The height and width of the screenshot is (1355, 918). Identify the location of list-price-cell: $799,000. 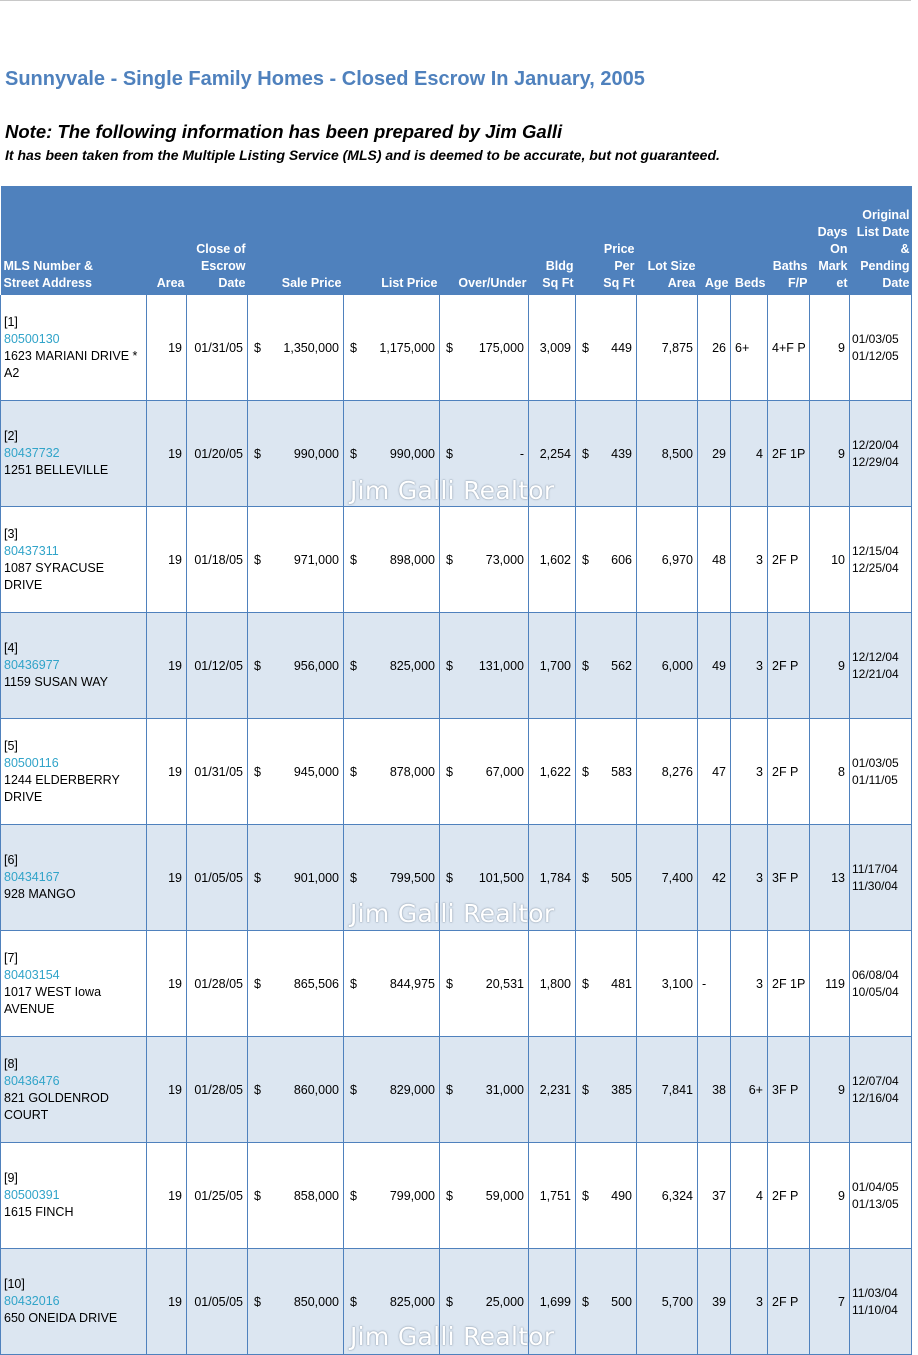
(391, 1195).